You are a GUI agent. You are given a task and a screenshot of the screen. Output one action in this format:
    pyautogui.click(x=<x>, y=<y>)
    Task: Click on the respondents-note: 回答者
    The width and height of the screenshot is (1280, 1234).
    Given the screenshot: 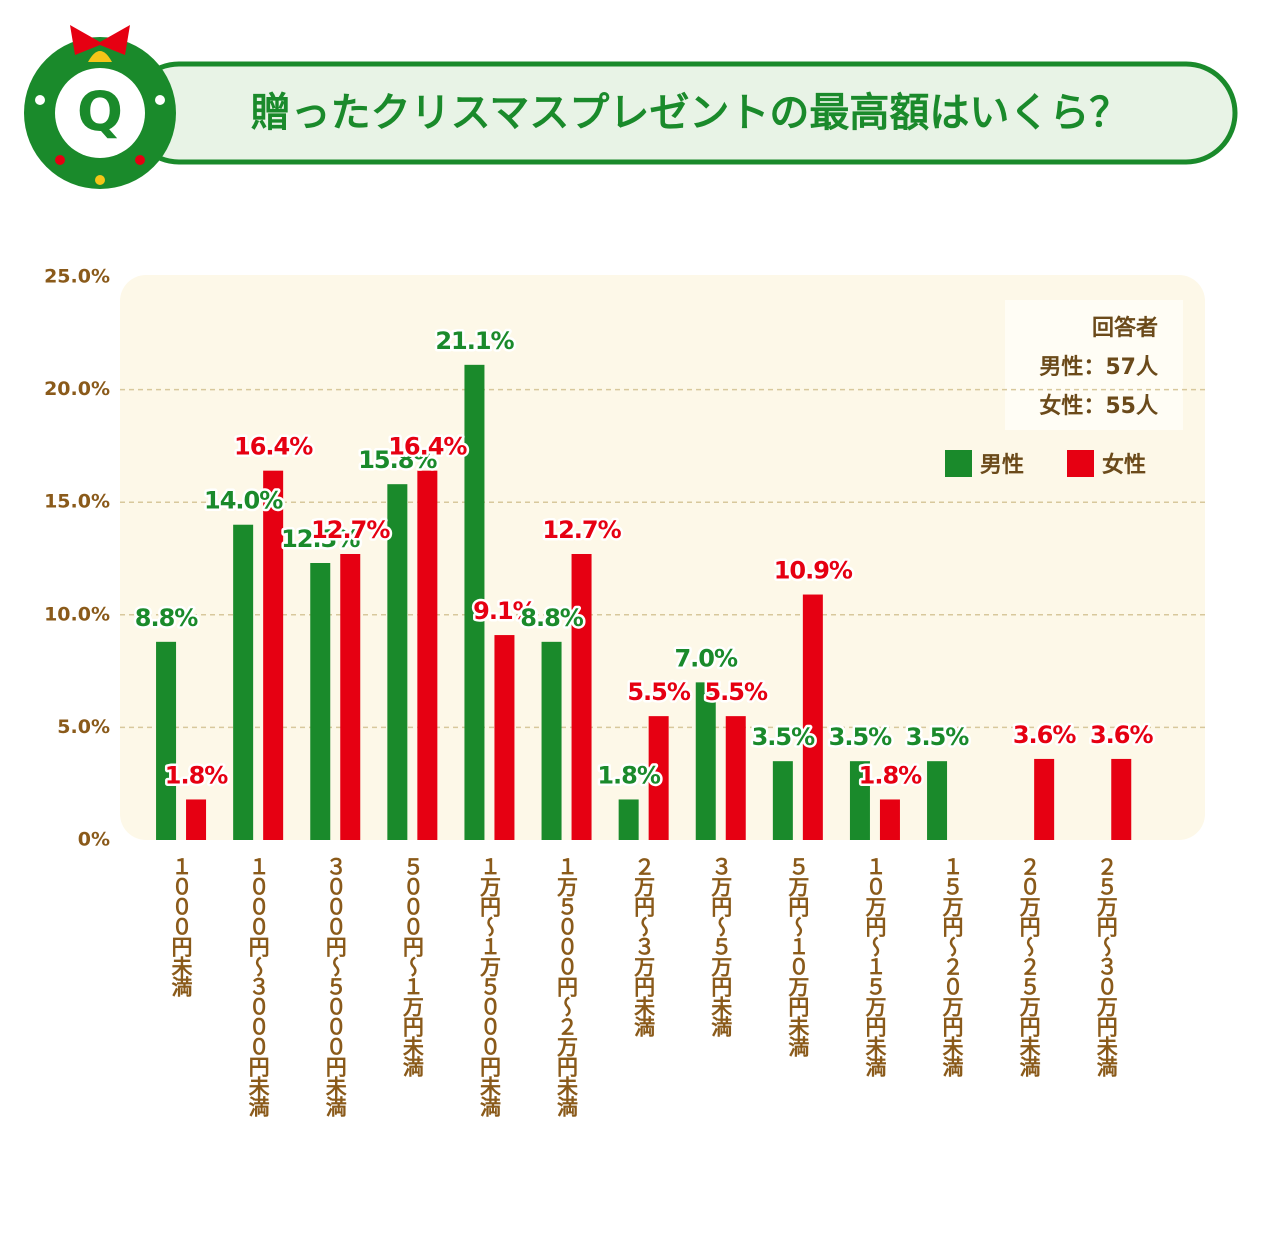 What is the action you would take?
    pyautogui.click(x=1125, y=328)
    